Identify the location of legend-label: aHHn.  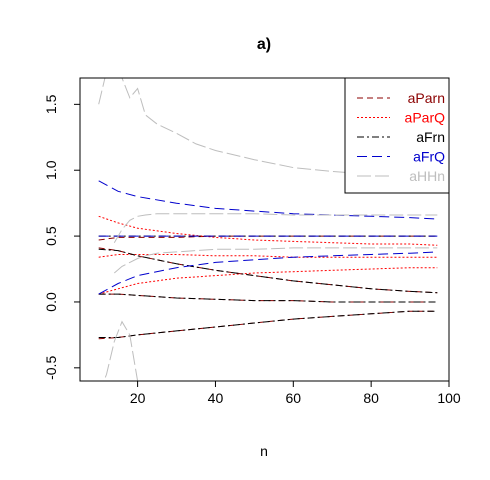
(427, 176).